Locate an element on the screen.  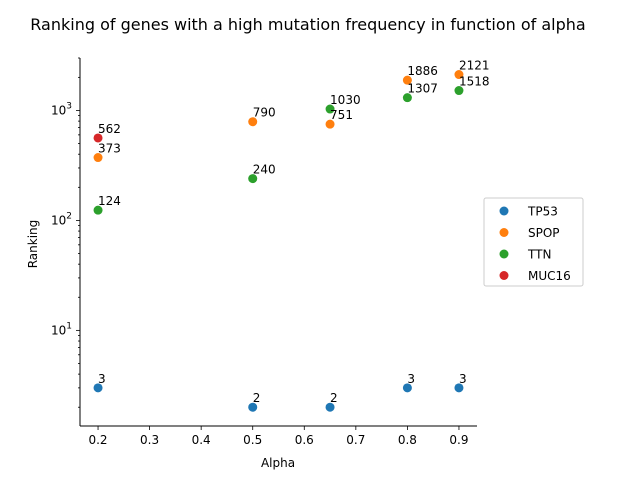
y-axis-label: Ranking is located at coordinates (33, 244).